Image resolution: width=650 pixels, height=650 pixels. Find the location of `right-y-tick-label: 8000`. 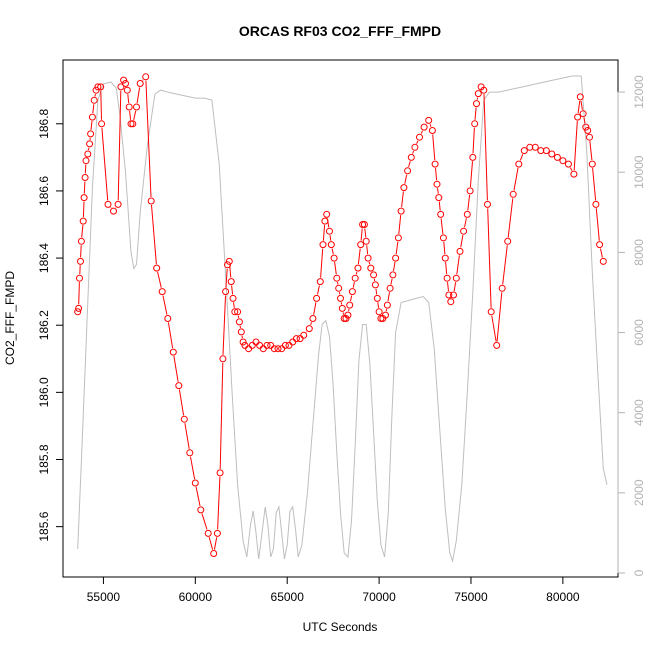

right-y-tick-label: 8000 is located at coordinates (639, 252).